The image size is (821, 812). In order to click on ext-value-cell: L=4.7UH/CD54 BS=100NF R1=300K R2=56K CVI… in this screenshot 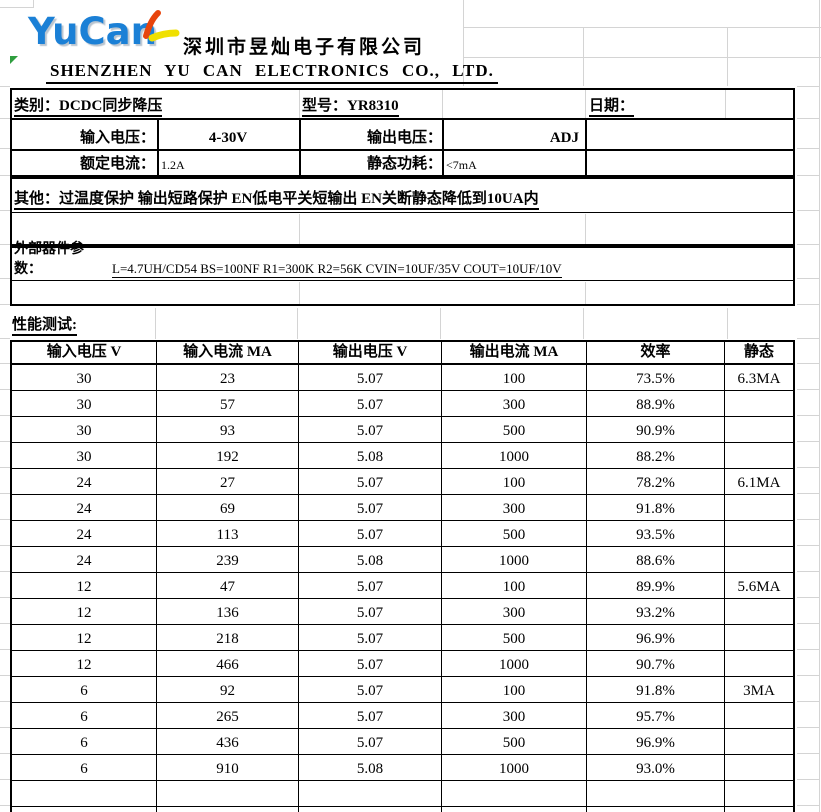, I will do `click(432, 265)`.